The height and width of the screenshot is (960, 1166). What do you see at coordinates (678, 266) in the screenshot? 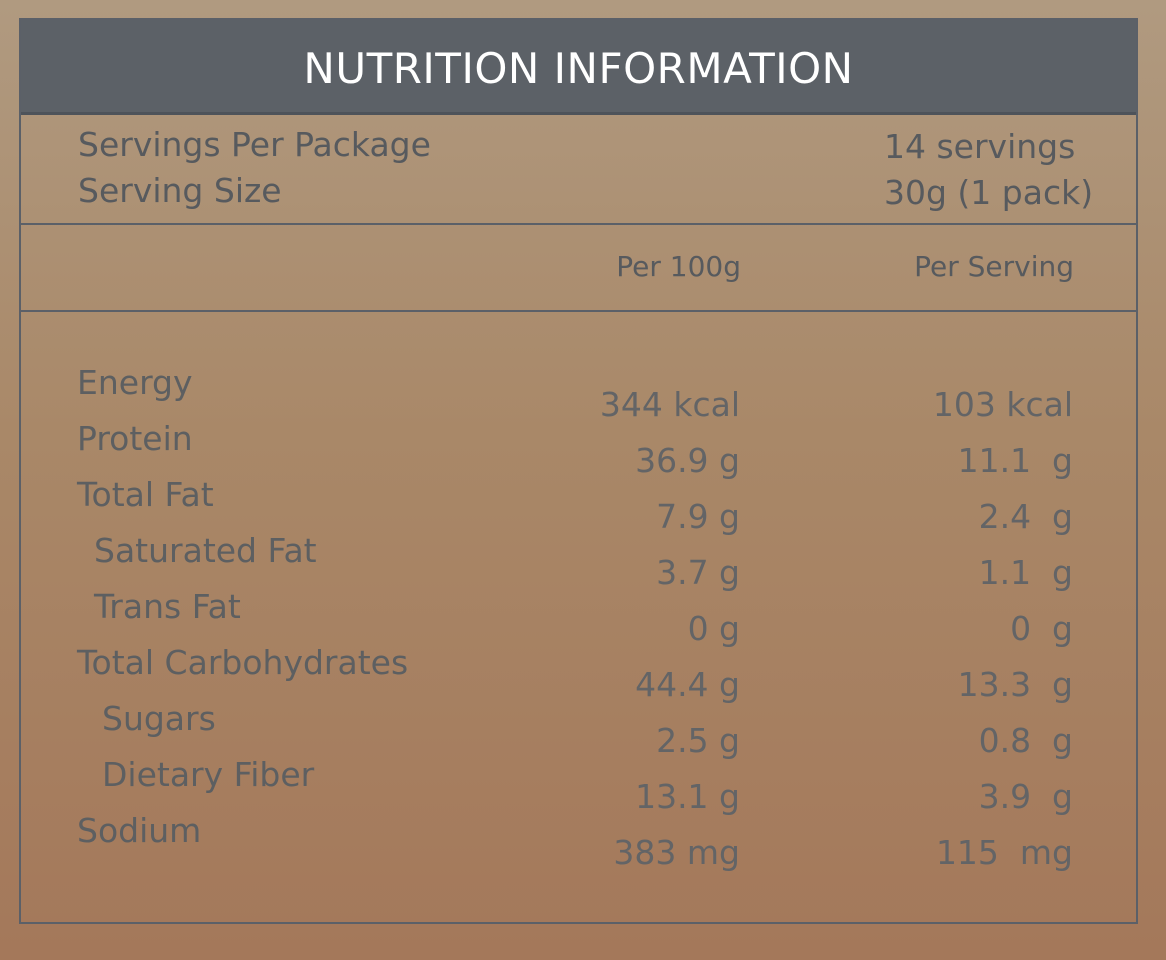
I see `column-header-per-100g: Per 100g` at bounding box center [678, 266].